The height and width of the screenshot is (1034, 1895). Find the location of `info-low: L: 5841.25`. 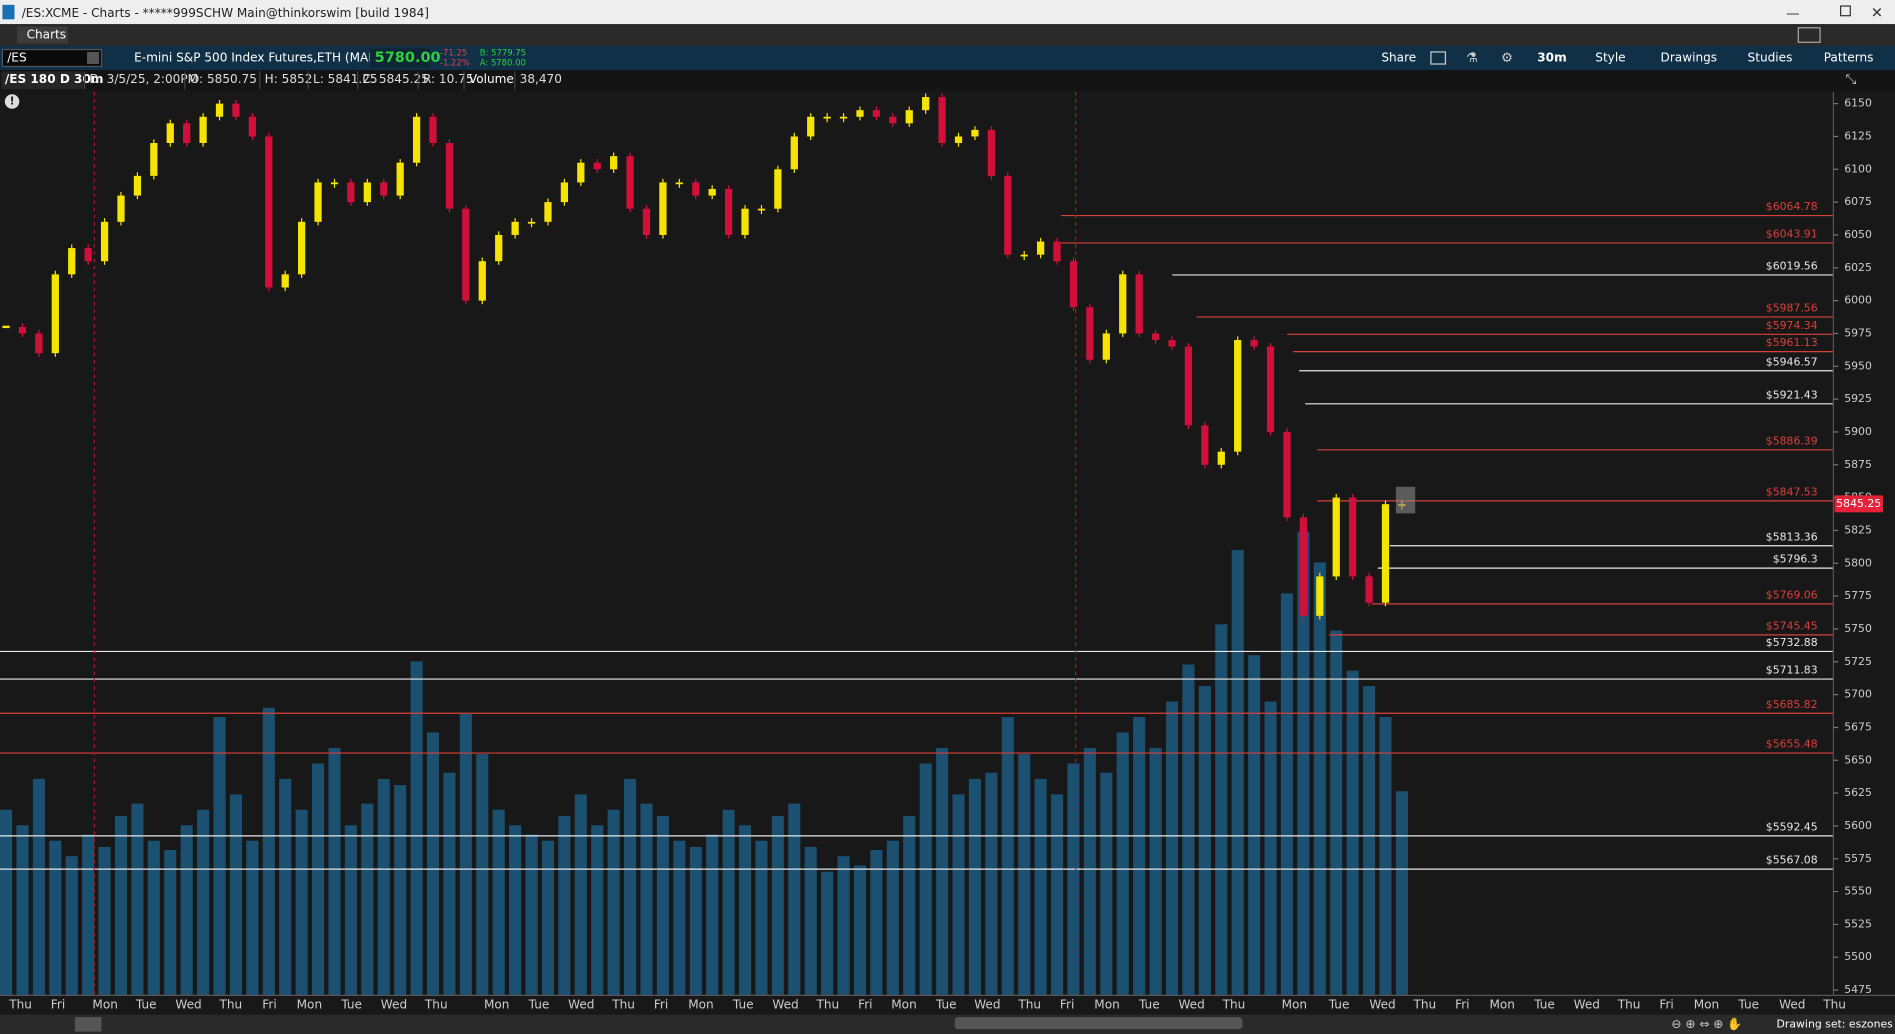

info-low: L: 5841.25 is located at coordinates (345, 79).